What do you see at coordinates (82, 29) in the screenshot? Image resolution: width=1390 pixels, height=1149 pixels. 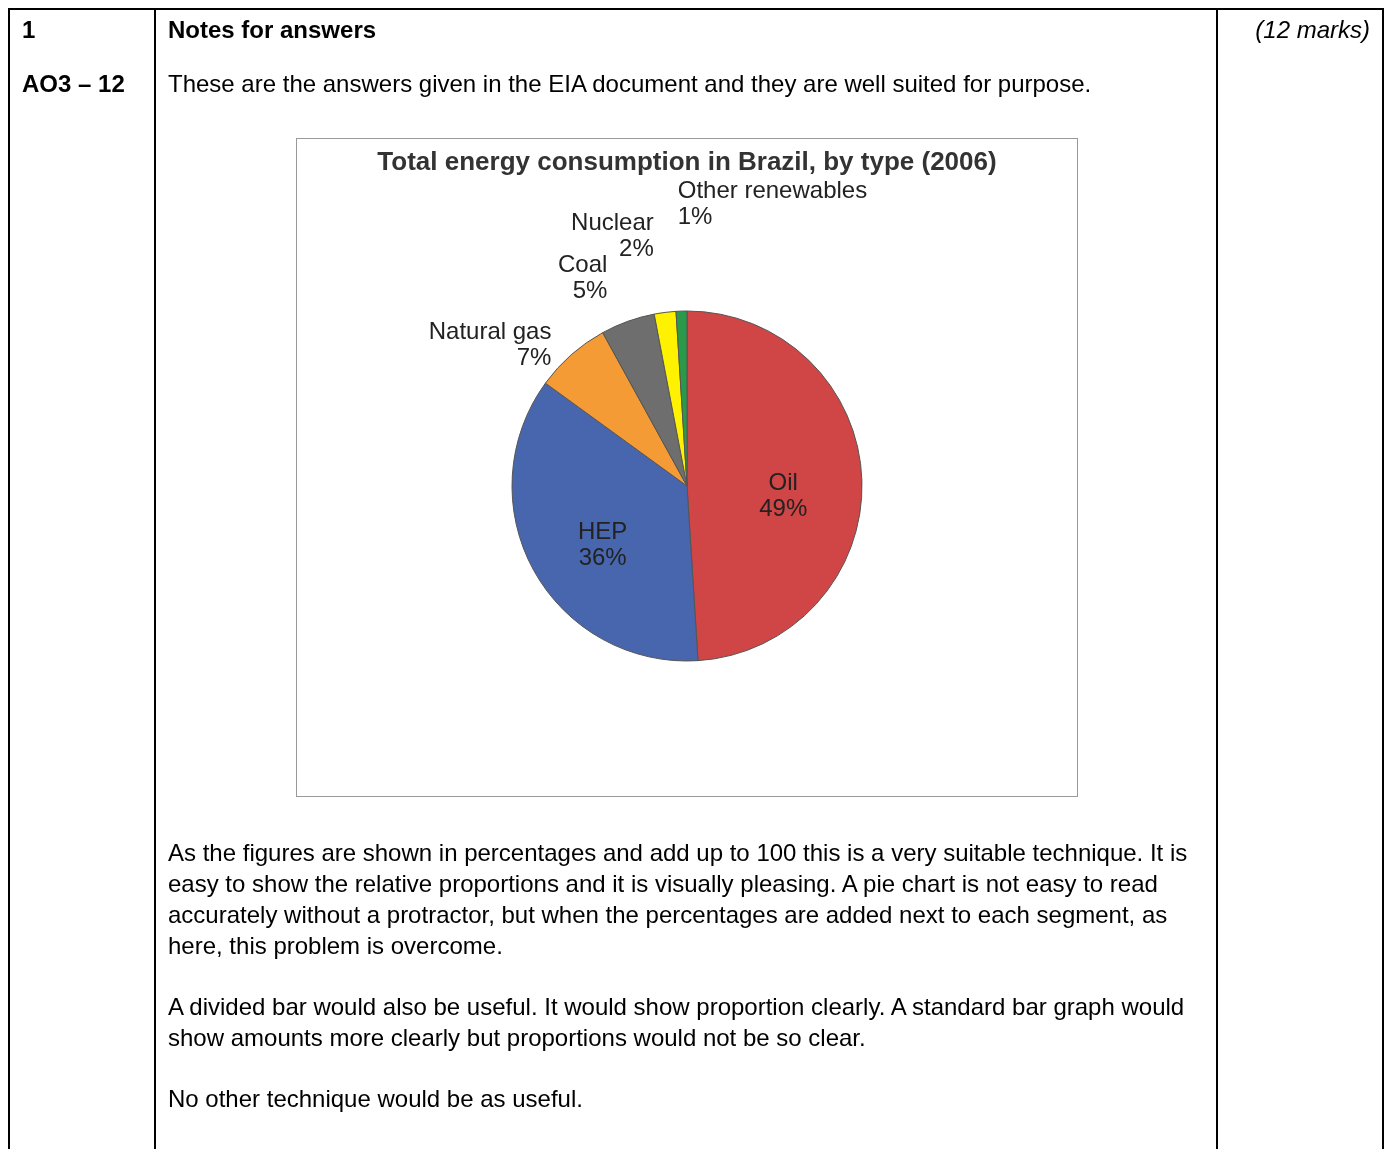 I see `text: 1` at bounding box center [82, 29].